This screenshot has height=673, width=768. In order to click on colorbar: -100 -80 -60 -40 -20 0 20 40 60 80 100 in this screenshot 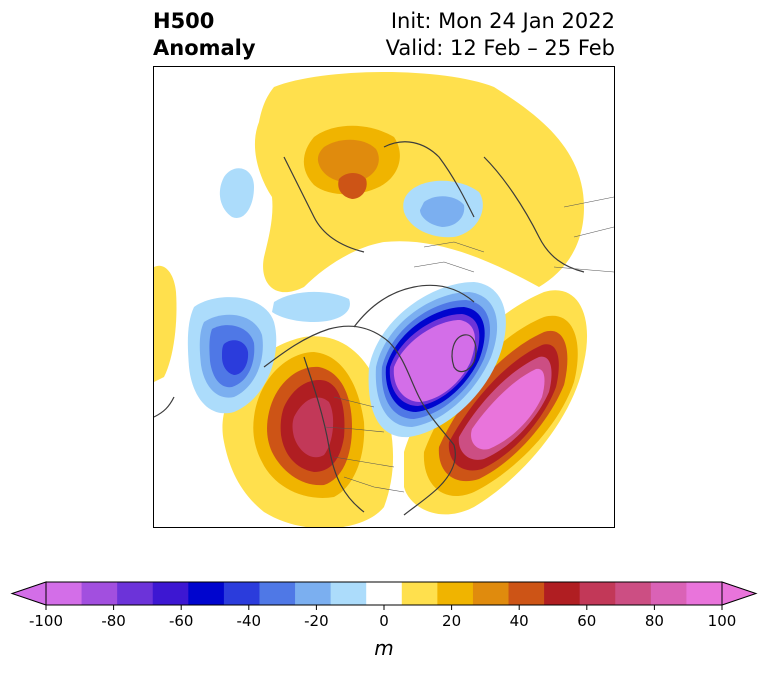, I will do `click(384, 605)`.